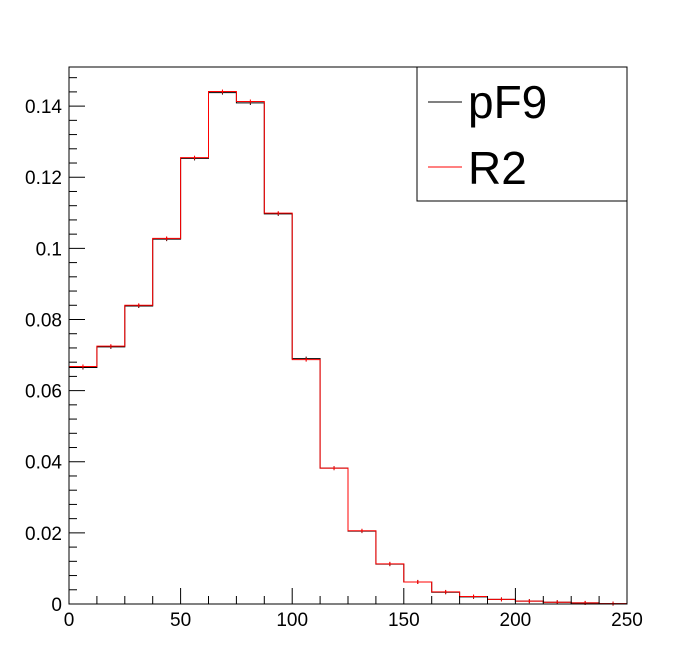 This screenshot has width=696, height=672. What do you see at coordinates (43, 534) in the screenshot?
I see `y-tick-label: 0.02` at bounding box center [43, 534].